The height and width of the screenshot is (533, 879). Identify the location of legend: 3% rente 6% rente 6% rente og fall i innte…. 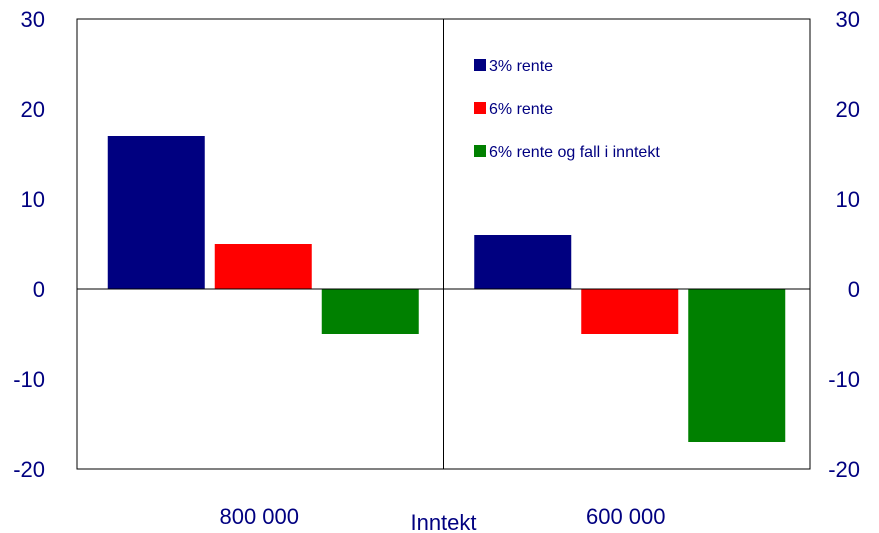
(567, 109).